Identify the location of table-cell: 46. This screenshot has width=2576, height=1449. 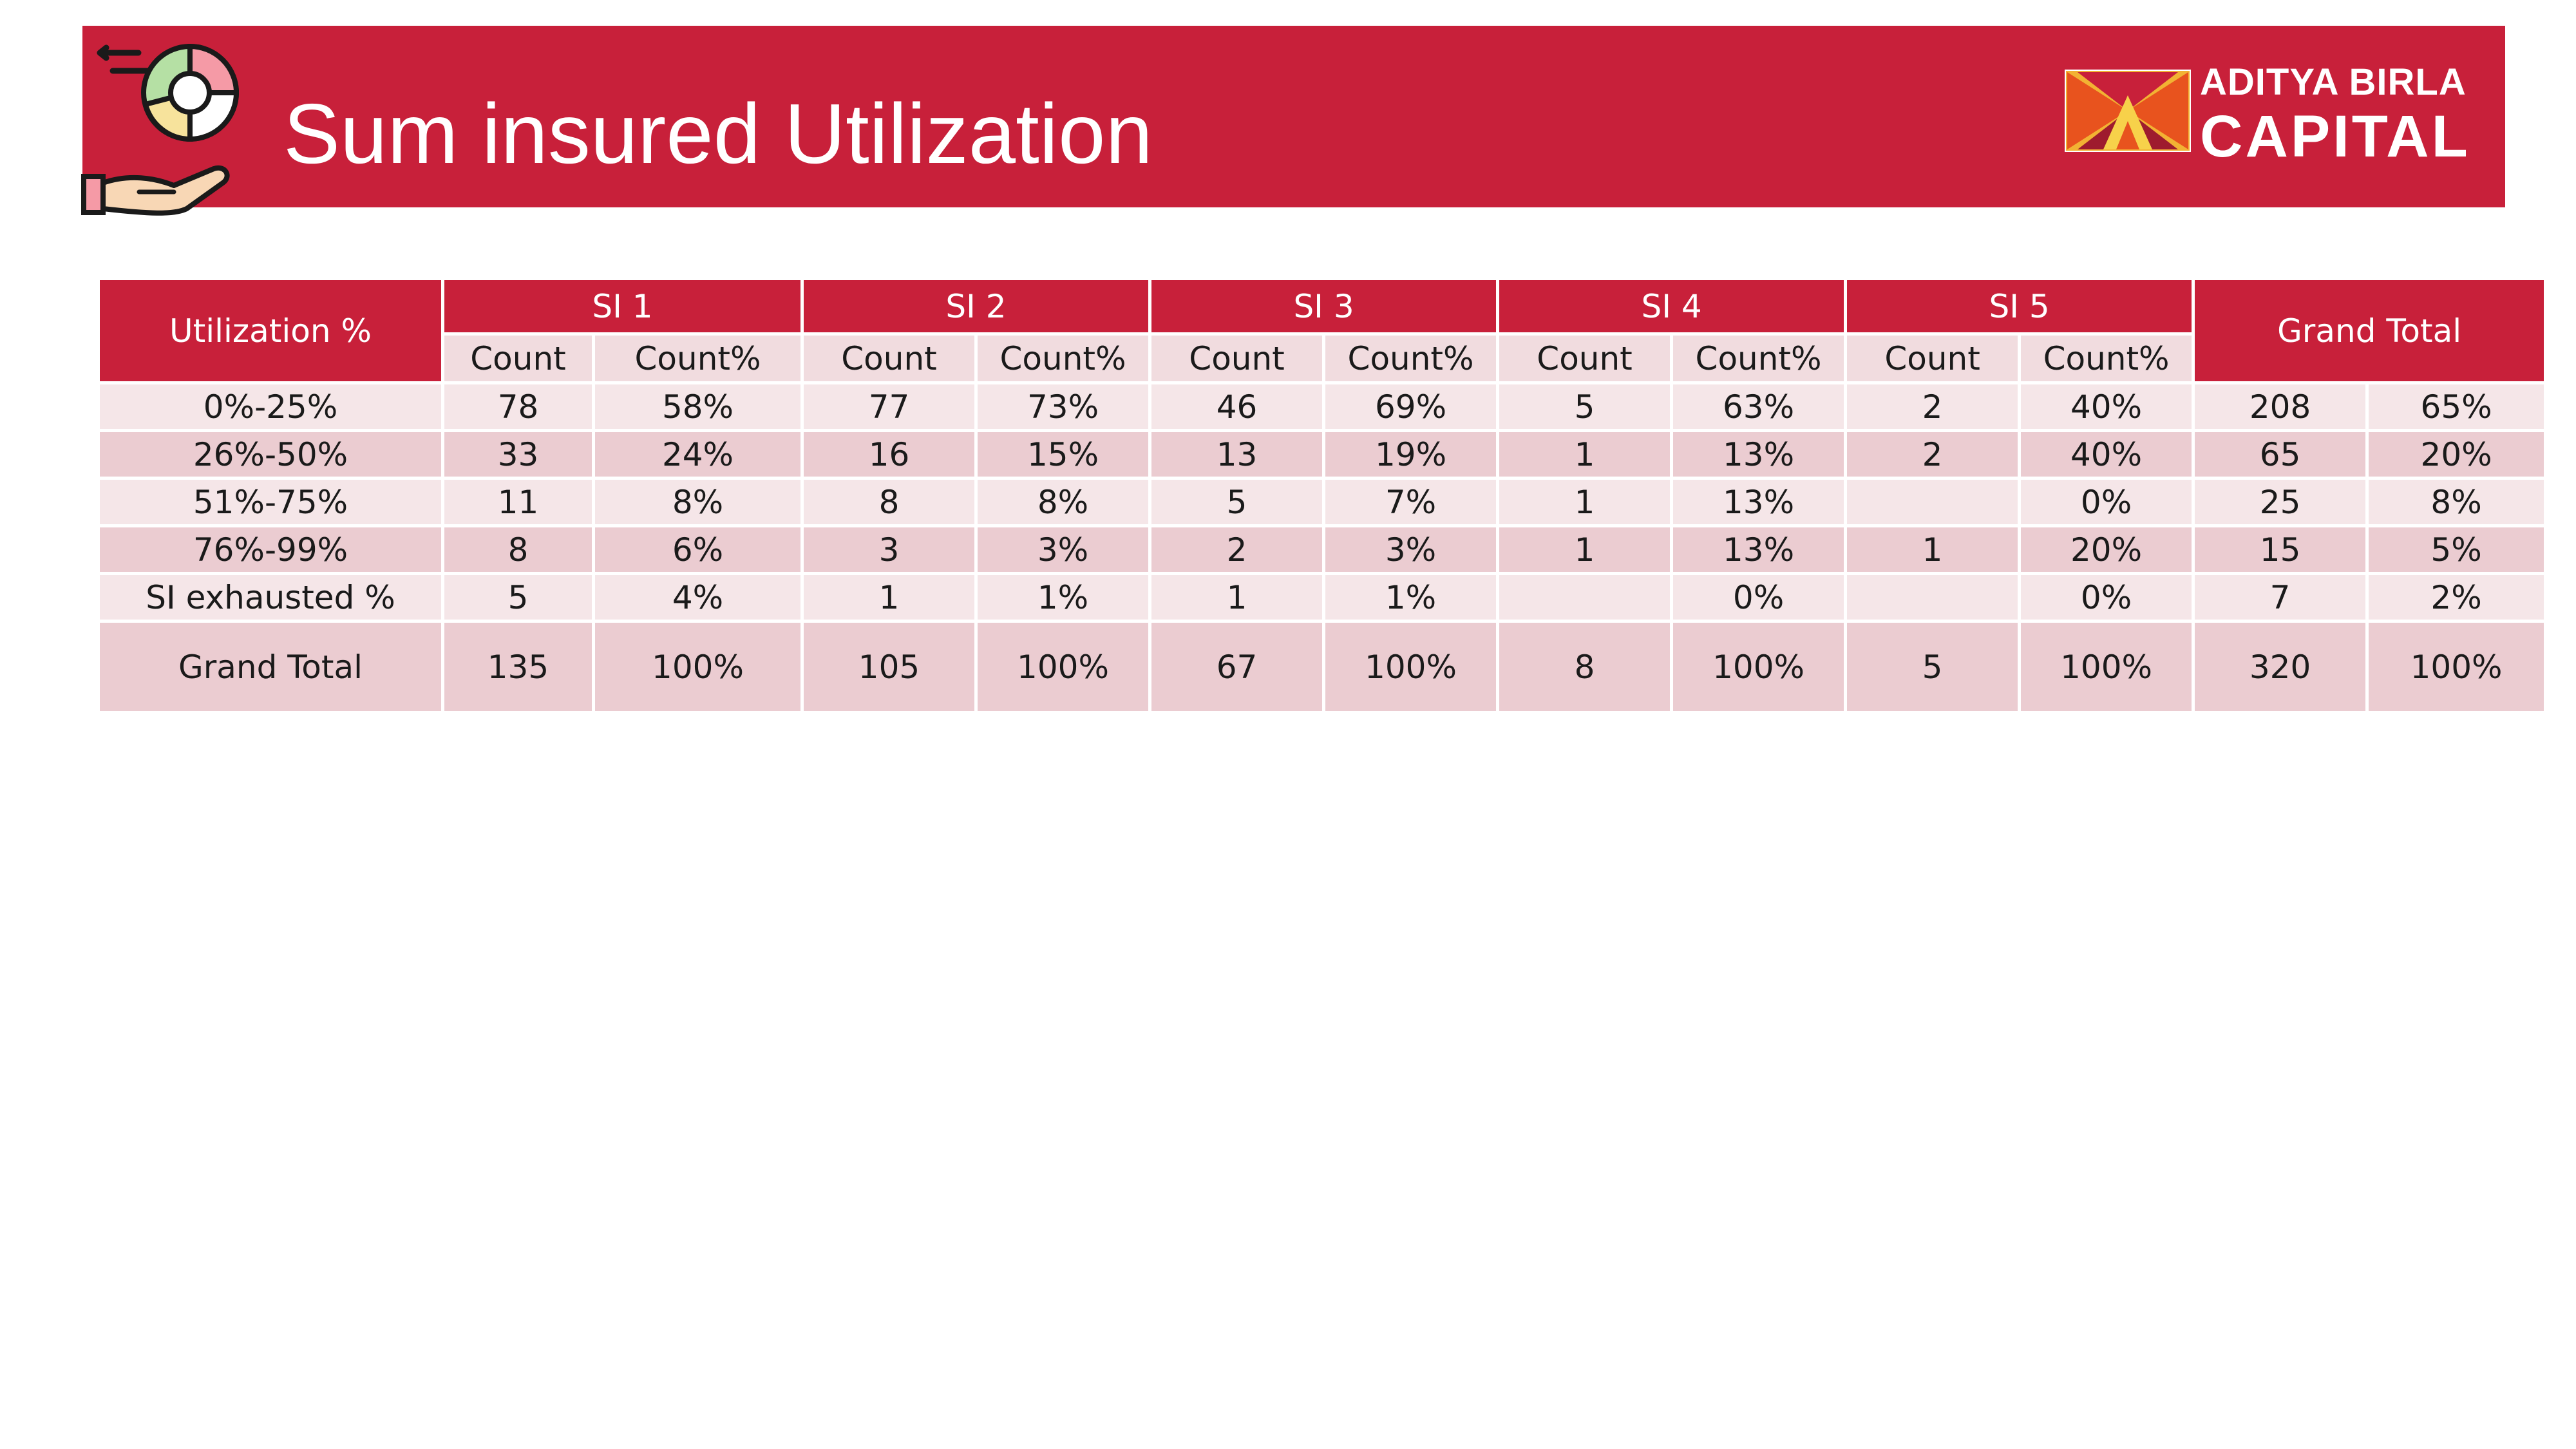
(1237, 406).